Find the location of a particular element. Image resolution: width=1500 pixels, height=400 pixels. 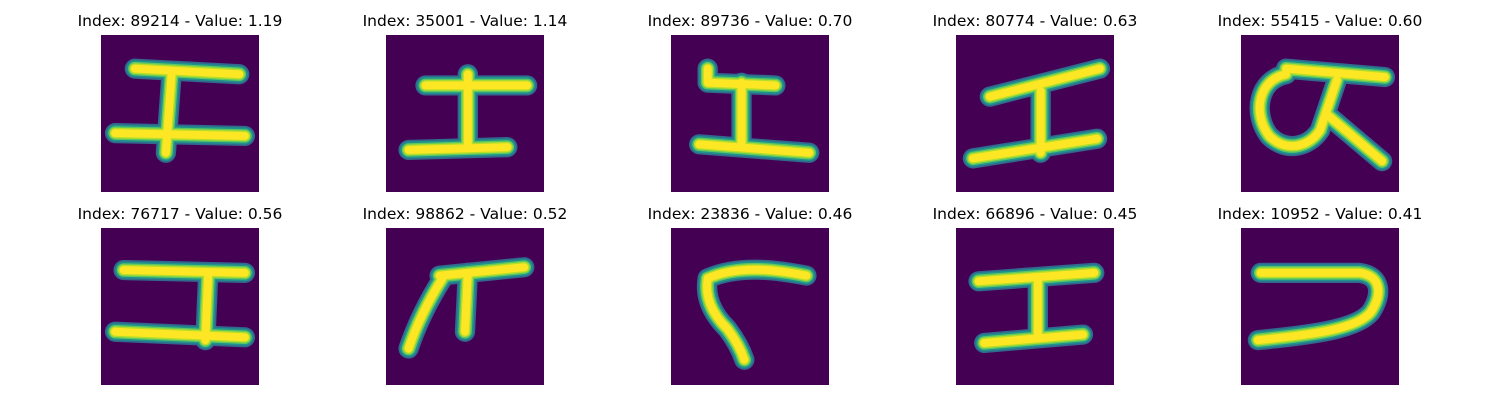

panel-title: Index: 89736 - Value: 0.70 is located at coordinates (750, 21).